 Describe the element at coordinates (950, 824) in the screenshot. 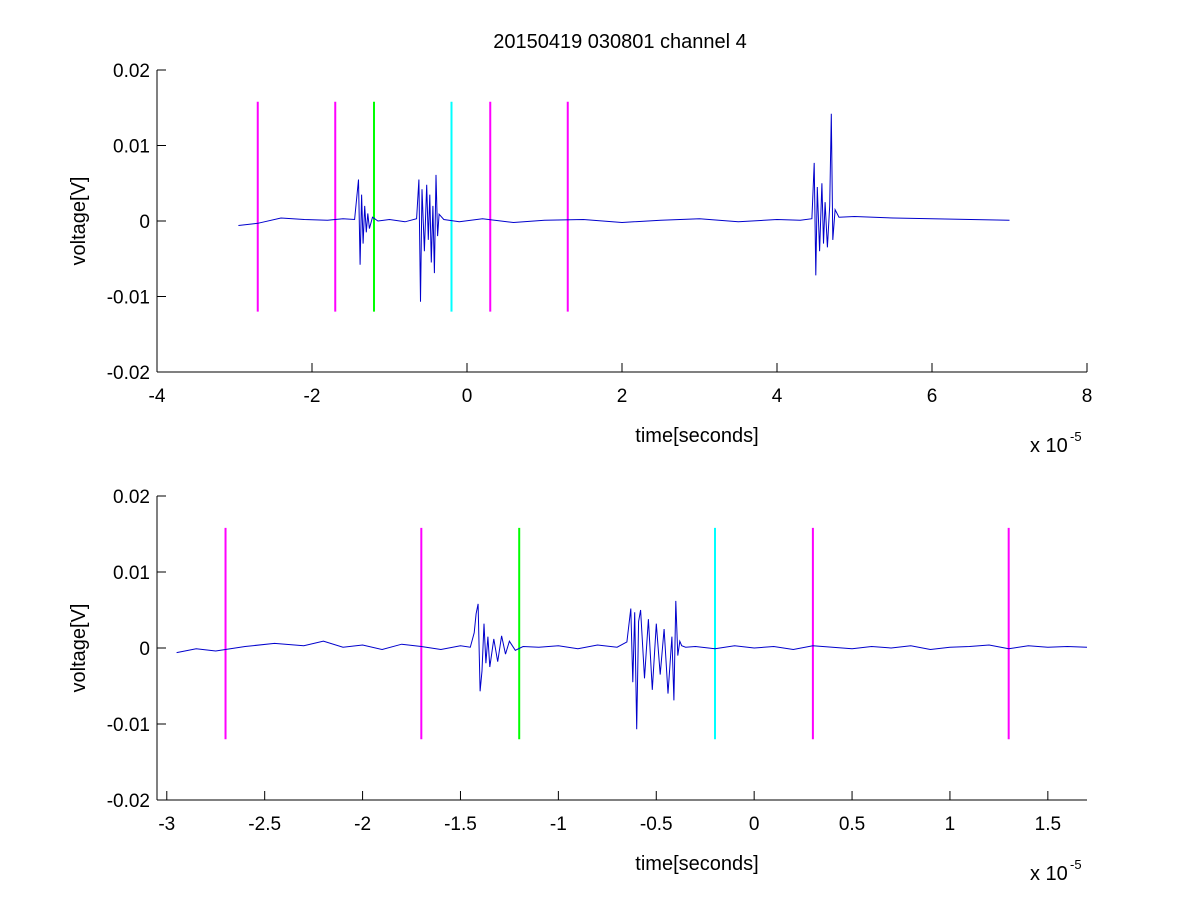

I see `x-tick-label: 1` at that location.